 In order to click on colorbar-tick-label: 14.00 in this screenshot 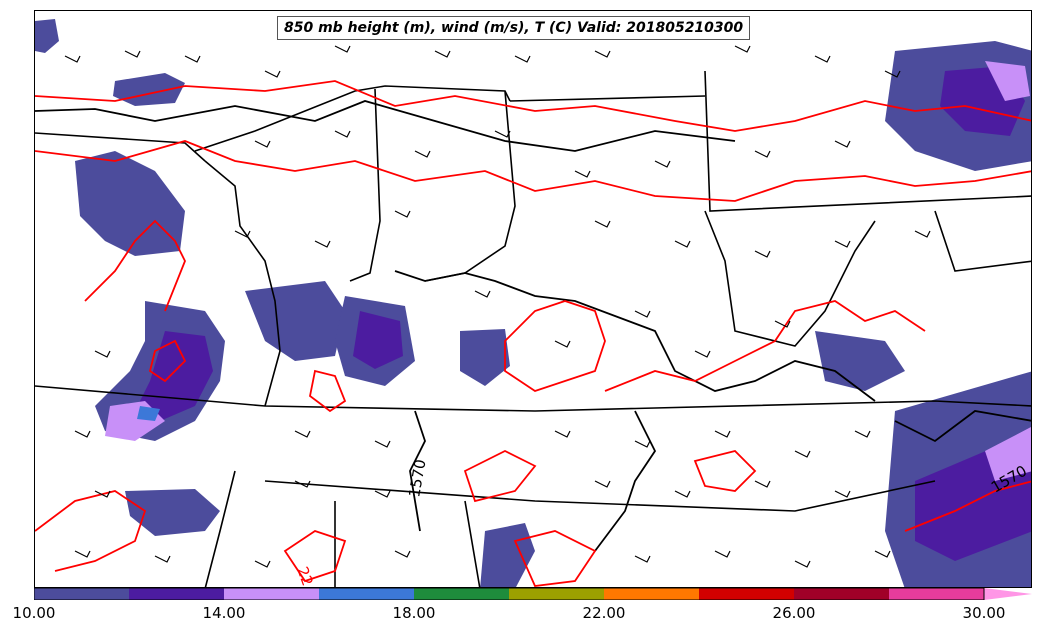, I will do `click(224, 613)`.